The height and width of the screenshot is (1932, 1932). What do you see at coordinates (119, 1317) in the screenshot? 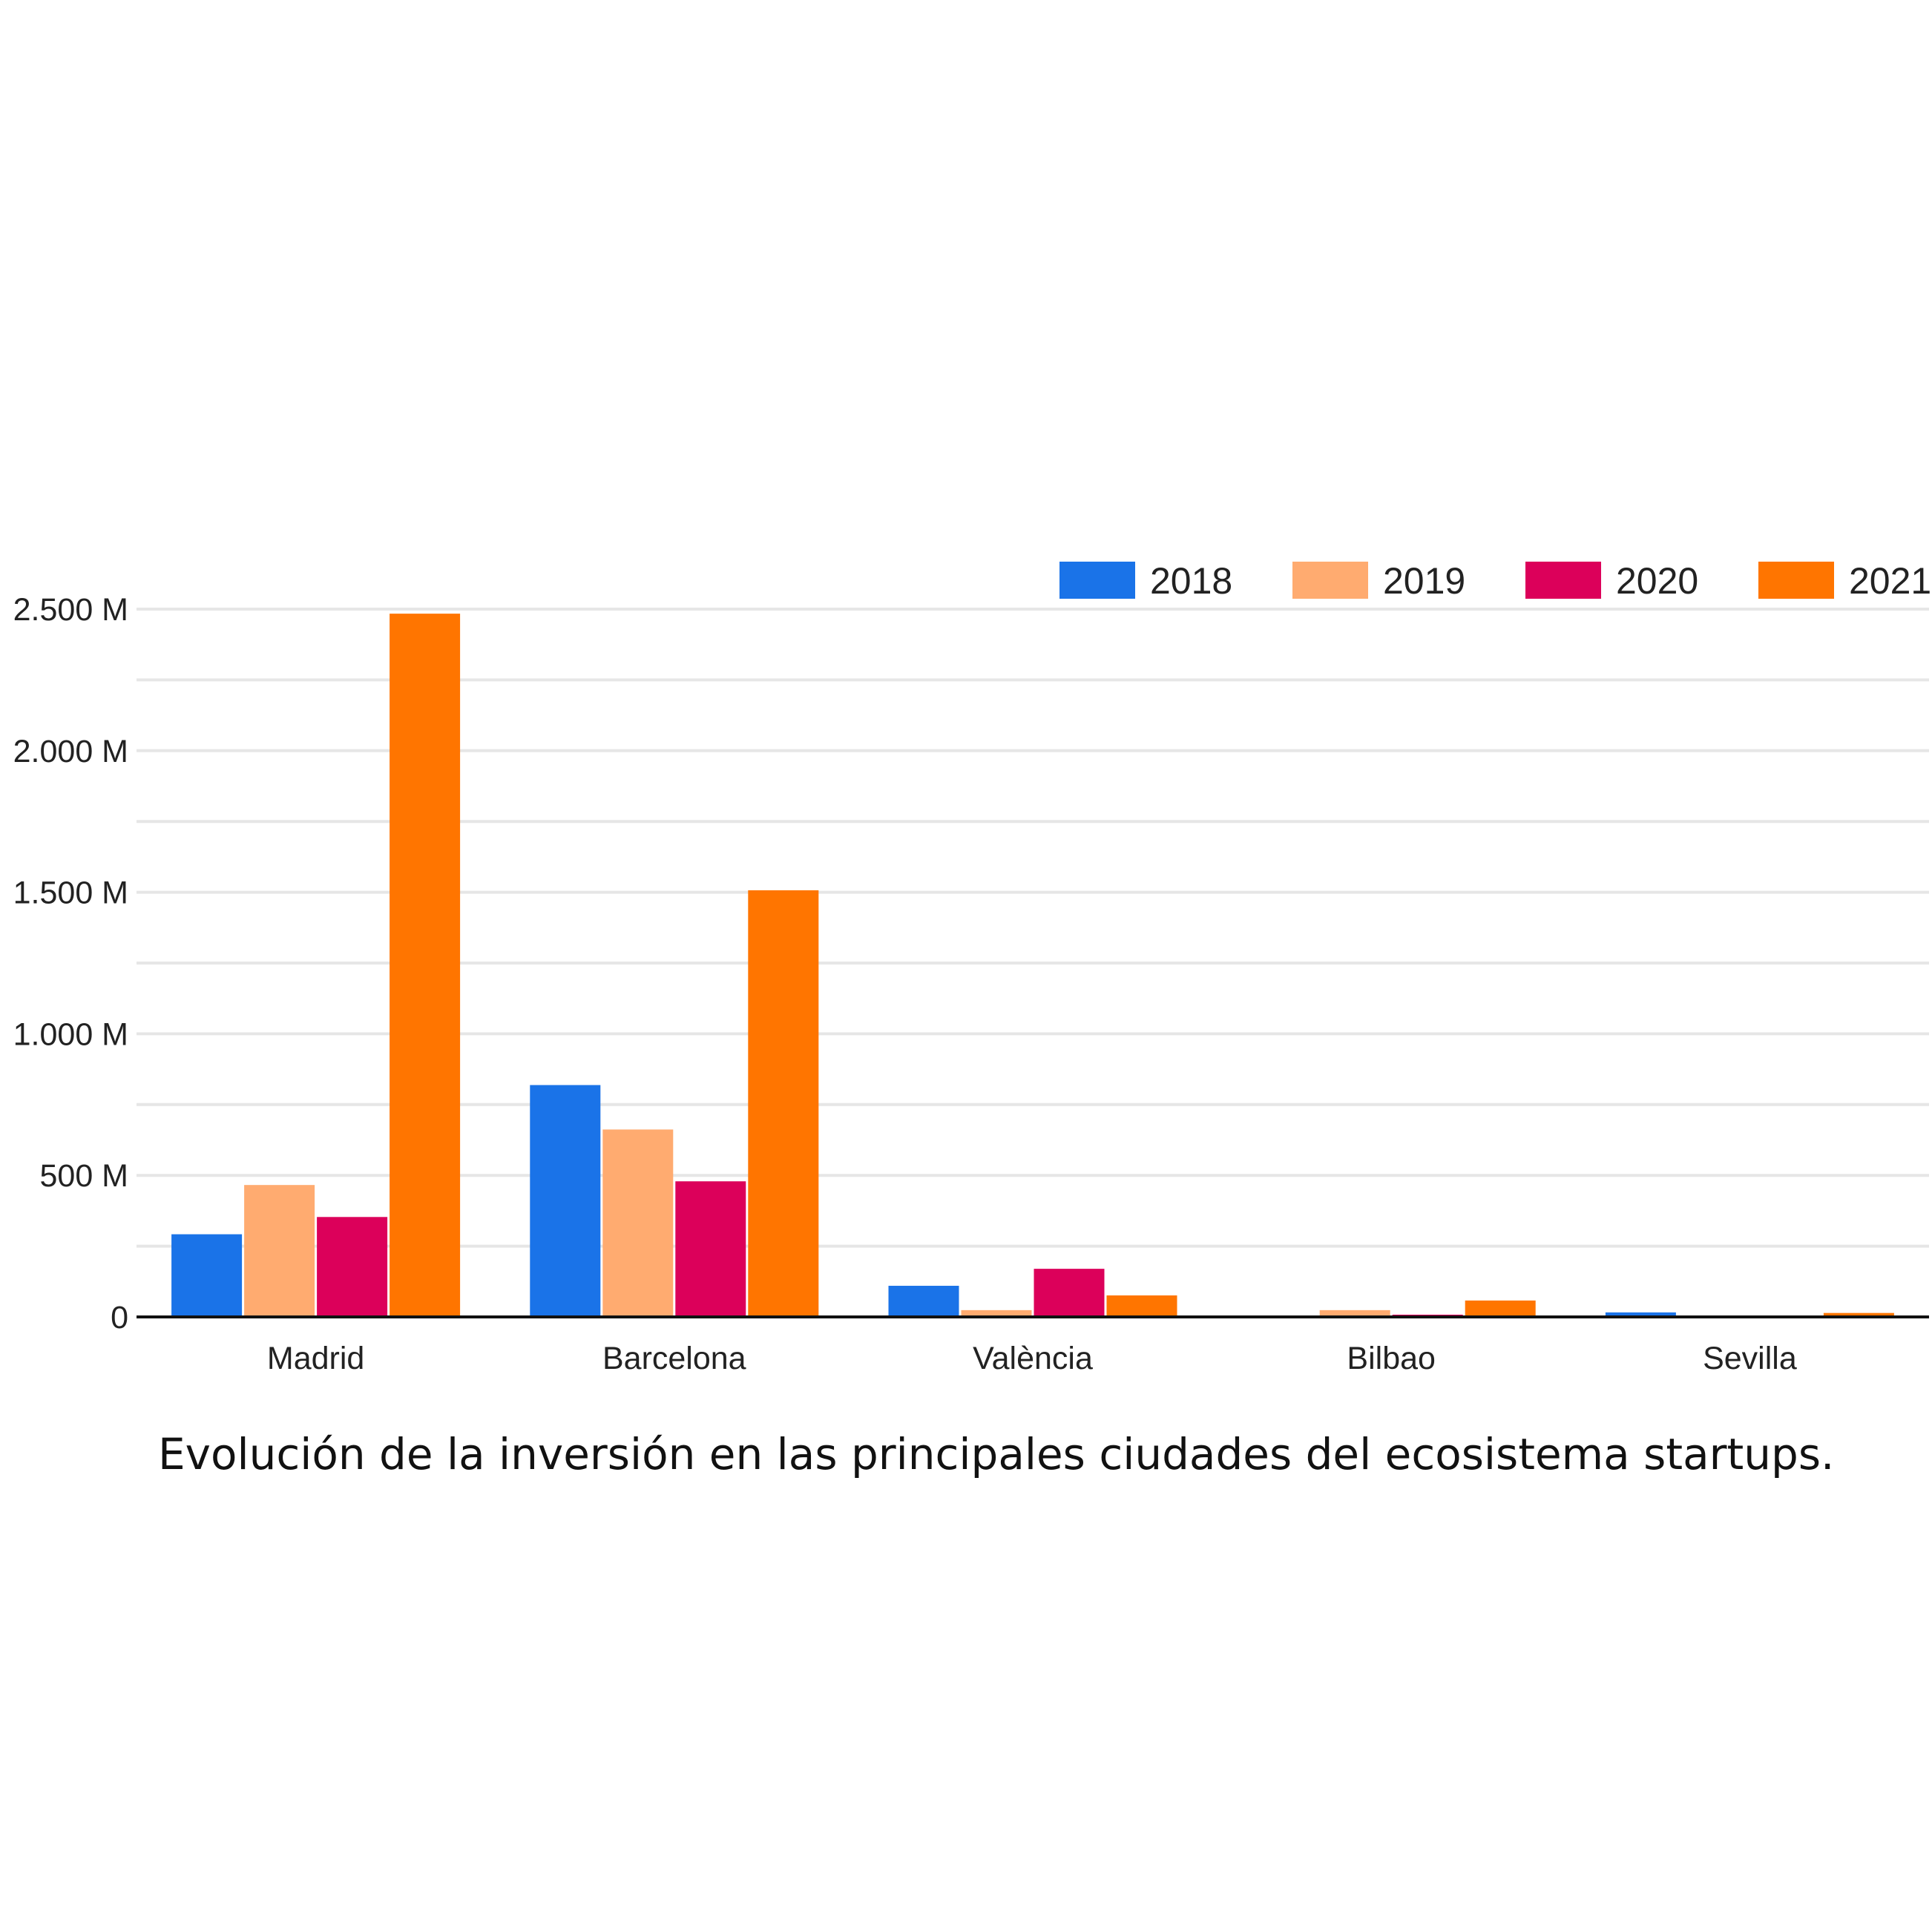
I see `y-tick-label: 0` at bounding box center [119, 1317].